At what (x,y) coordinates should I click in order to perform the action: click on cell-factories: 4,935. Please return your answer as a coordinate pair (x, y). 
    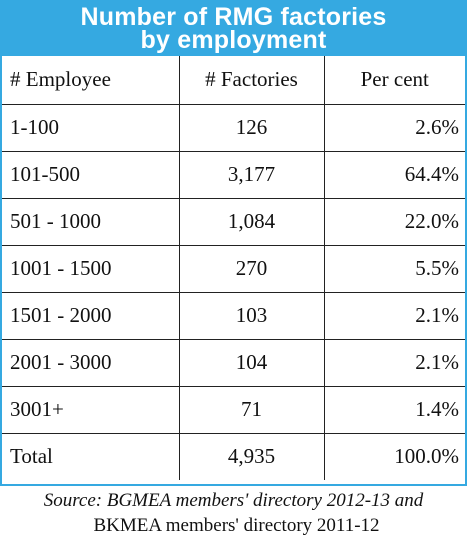
    Looking at the image, I should click on (251, 456).